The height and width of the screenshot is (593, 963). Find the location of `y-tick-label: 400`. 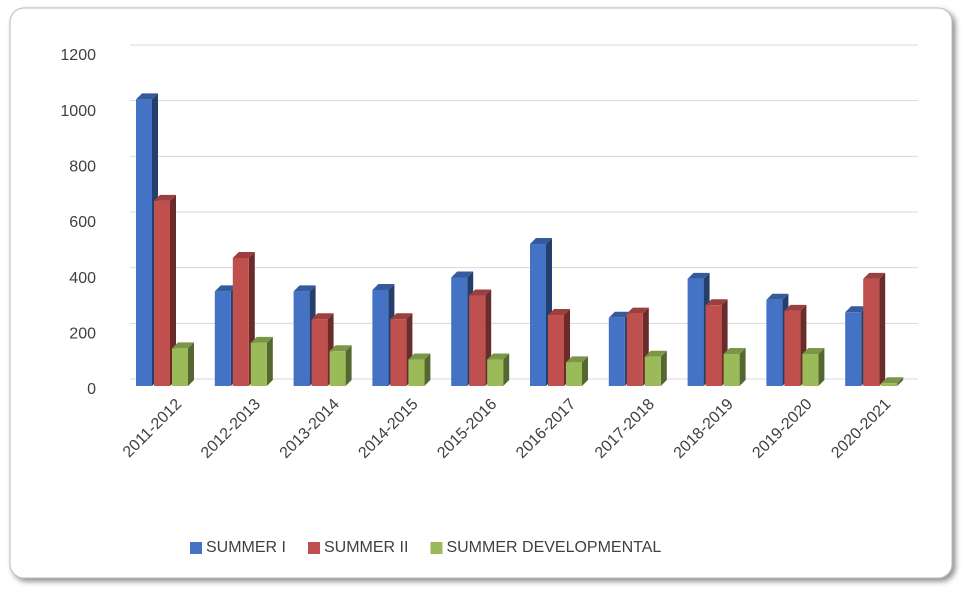

y-tick-label: 400 is located at coordinates (82, 278).